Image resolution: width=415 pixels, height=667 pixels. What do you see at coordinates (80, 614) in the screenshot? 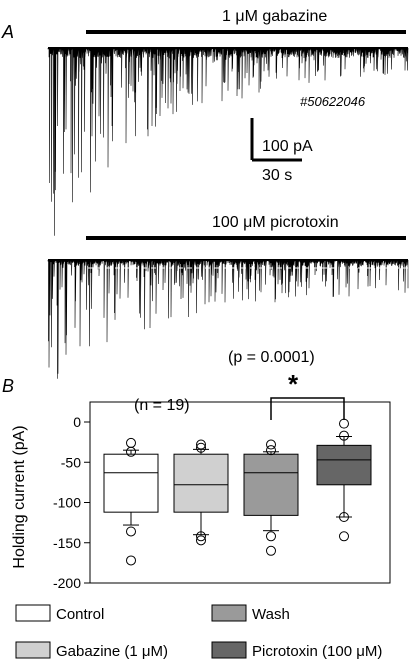
I see `legend-label: Control` at bounding box center [80, 614].